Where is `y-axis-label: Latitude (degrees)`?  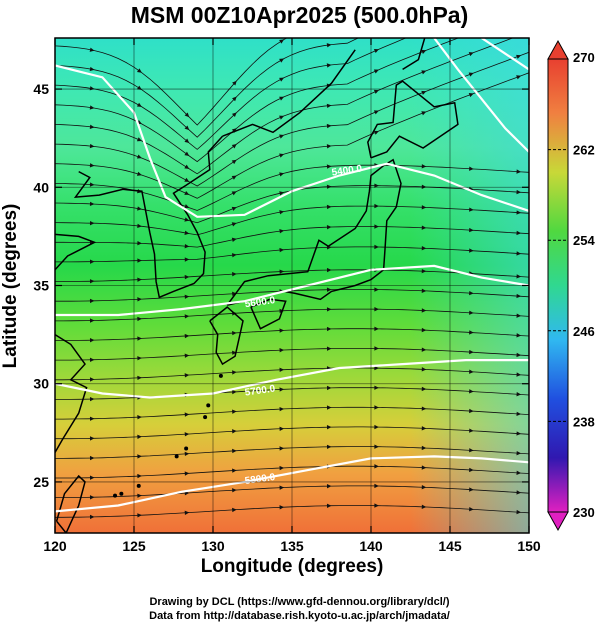
y-axis-label: Latitude (degrees) is located at coordinates (10, 286).